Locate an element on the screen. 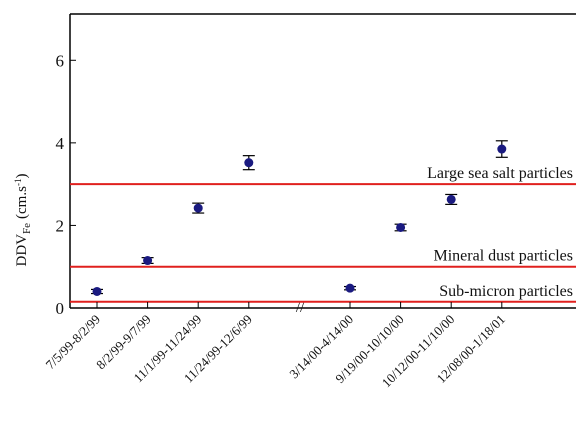 This screenshot has height=444, width=576. y-label-sup: -1 is located at coordinates (18, 183).